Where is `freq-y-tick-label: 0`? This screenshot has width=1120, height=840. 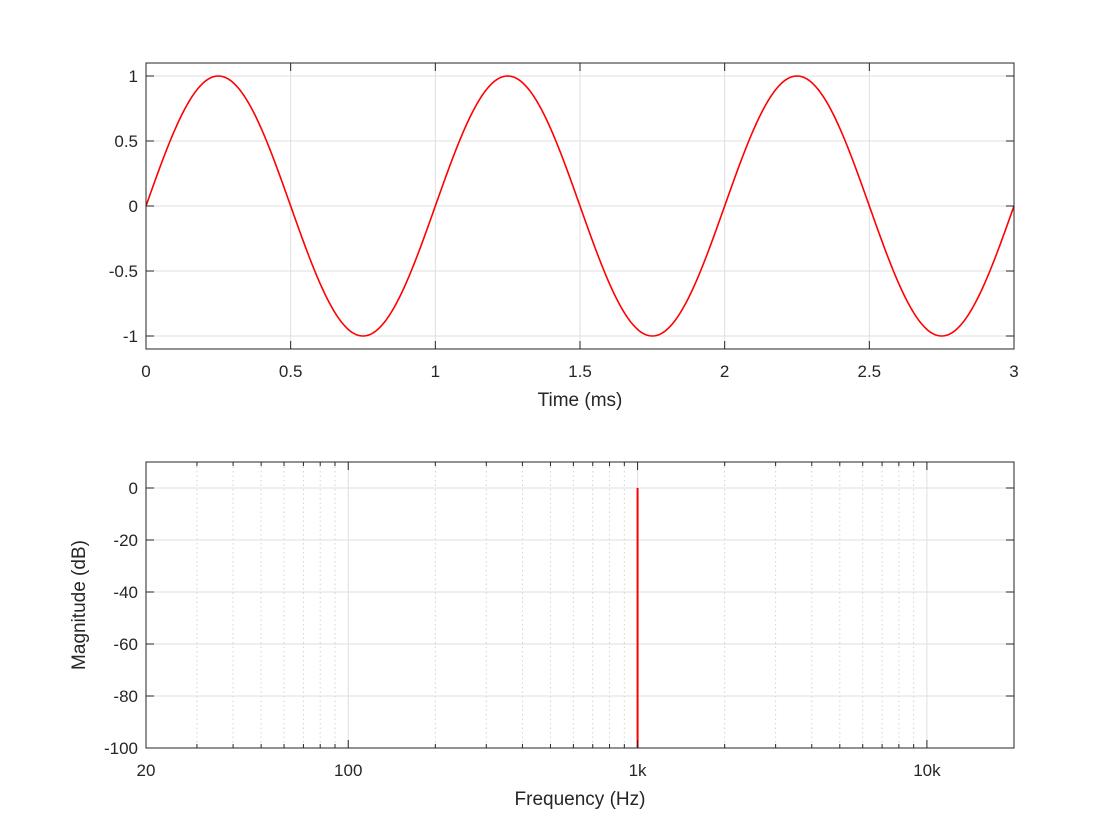
freq-y-tick-label: 0 is located at coordinates (133, 488).